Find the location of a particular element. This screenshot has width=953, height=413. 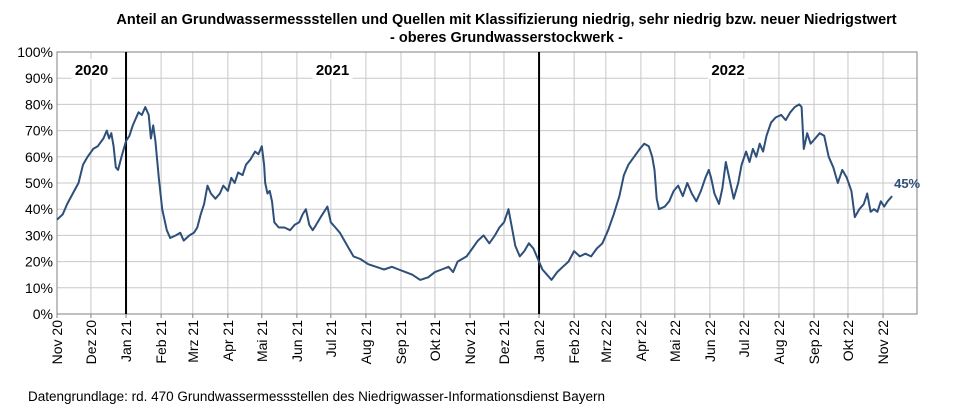

x-tick-label: Feb 22 is located at coordinates (574, 342).